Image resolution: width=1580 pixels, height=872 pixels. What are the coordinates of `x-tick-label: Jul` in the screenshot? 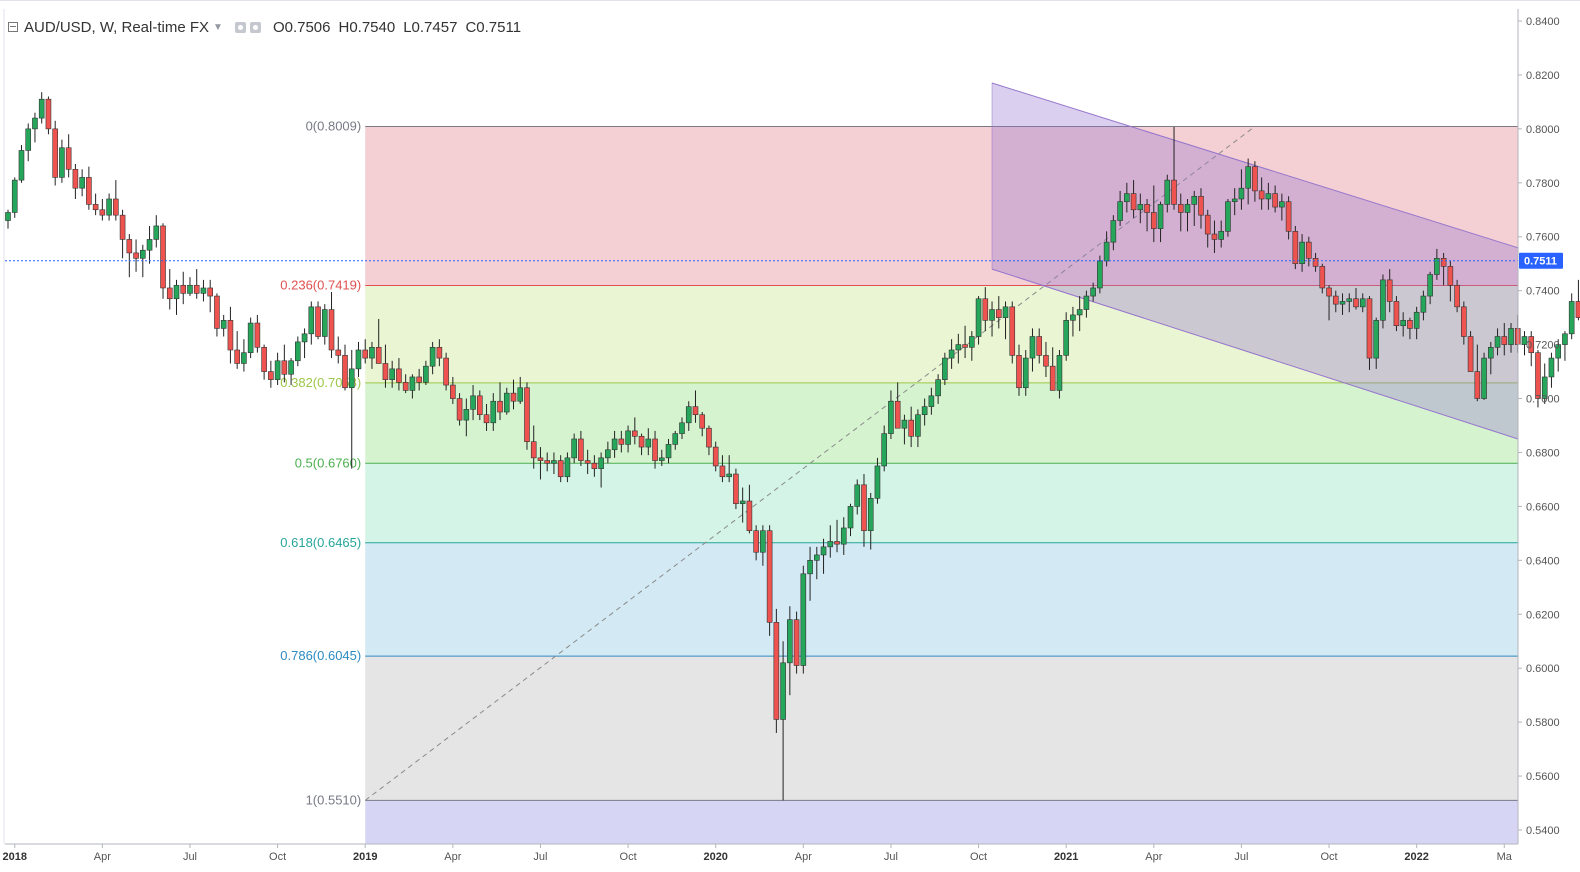 It's located at (190, 857).